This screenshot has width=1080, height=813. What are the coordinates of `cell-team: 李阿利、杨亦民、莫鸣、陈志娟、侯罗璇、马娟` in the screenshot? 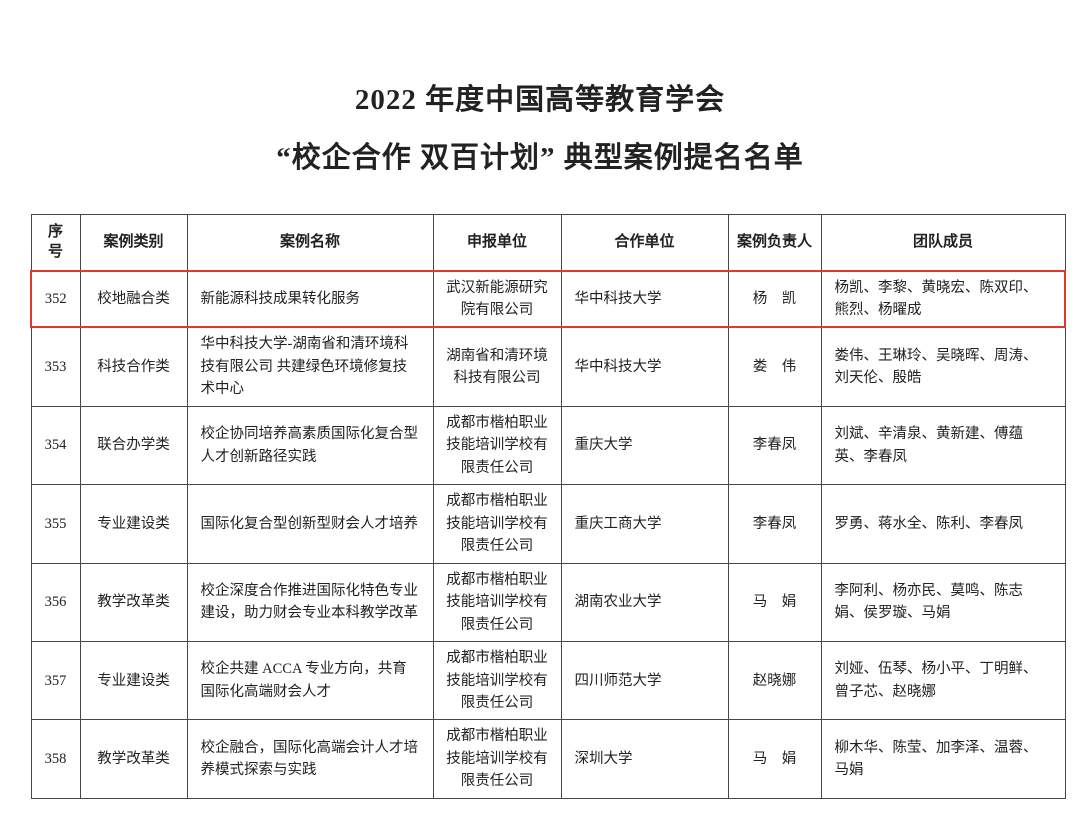 It's located at (943, 602).